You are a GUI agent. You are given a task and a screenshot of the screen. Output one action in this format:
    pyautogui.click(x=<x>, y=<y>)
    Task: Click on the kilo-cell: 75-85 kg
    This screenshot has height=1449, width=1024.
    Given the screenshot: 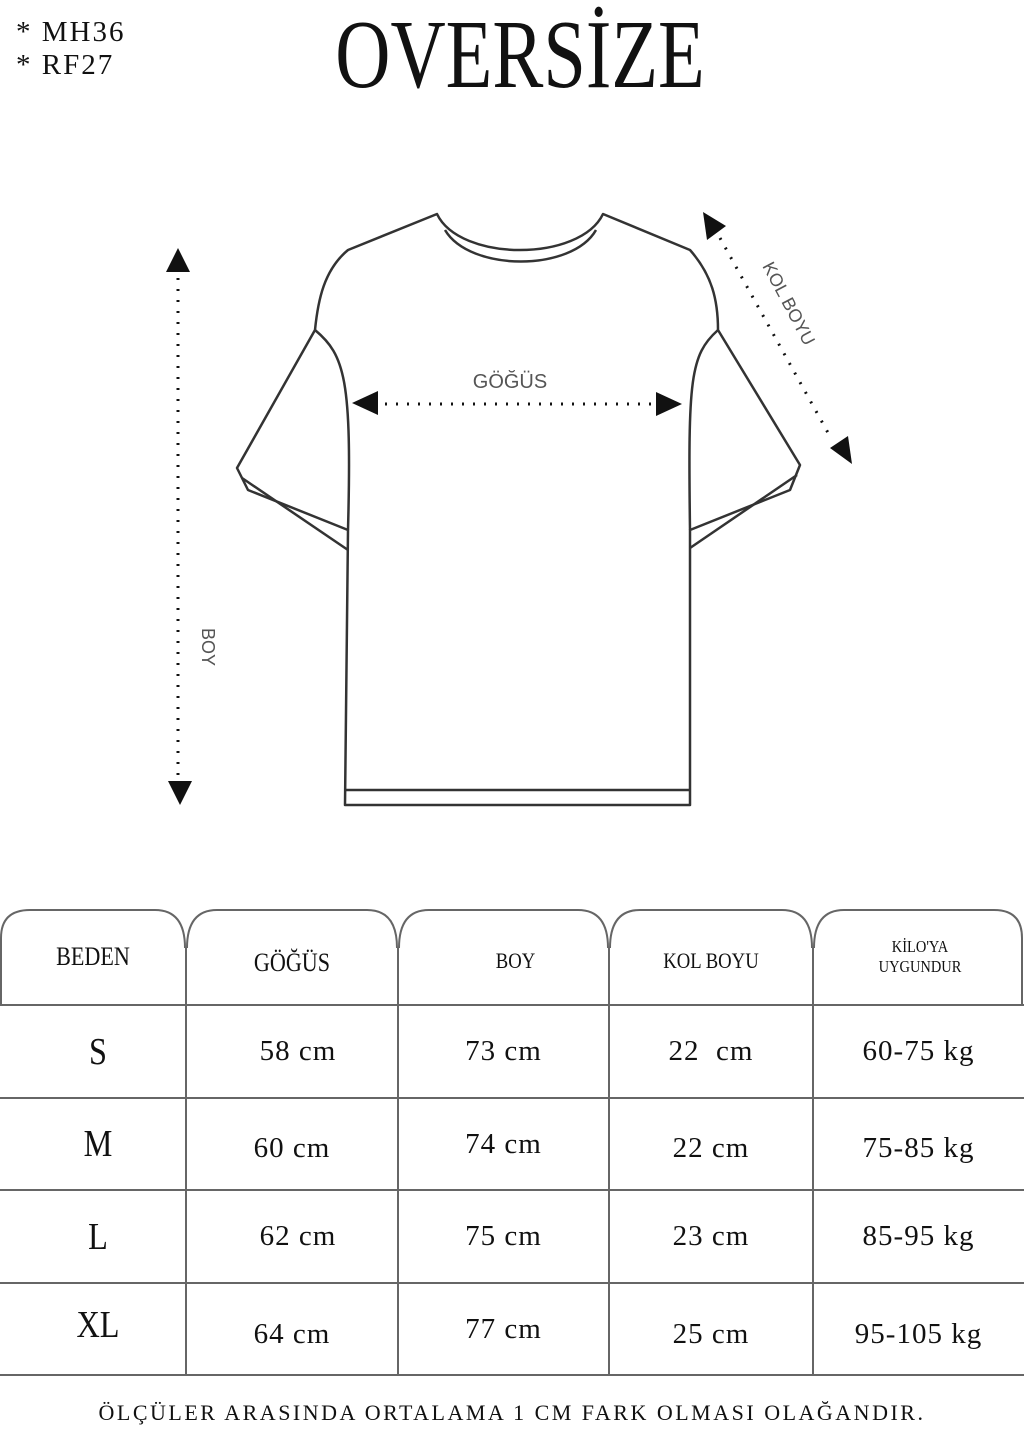 What is the action you would take?
    pyautogui.click(x=918, y=1147)
    